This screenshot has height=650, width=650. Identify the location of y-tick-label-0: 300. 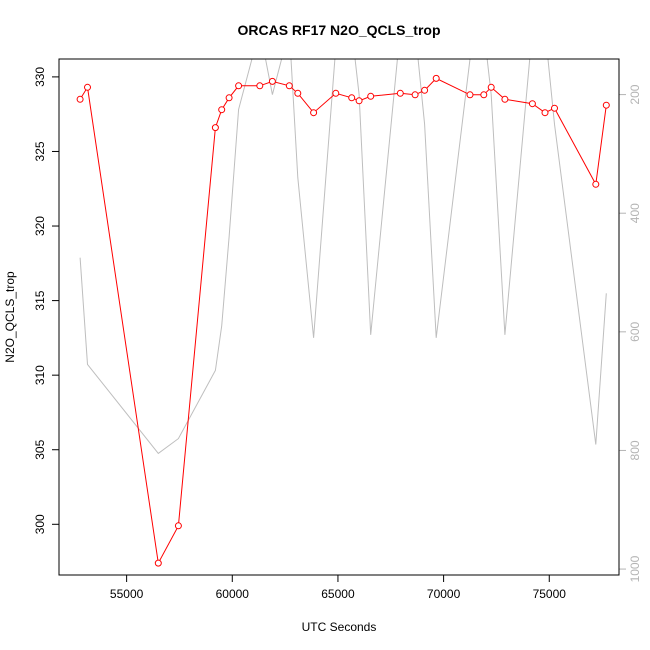
(40, 524).